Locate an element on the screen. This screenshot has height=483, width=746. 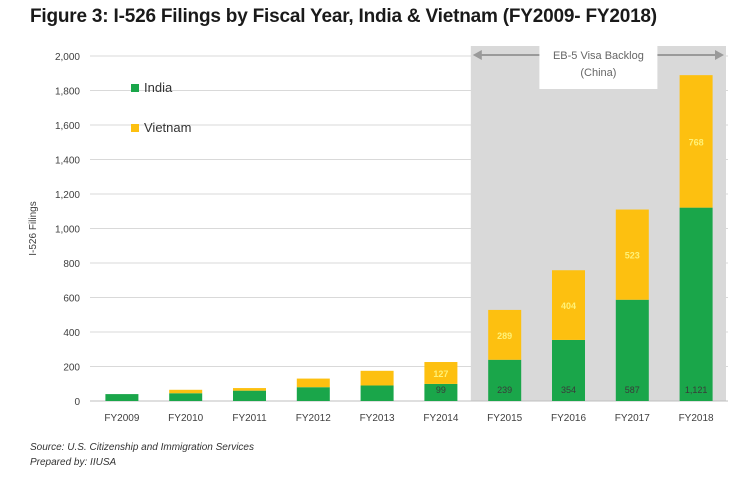
bar-india-fy2014 is located at coordinates (441, 392).